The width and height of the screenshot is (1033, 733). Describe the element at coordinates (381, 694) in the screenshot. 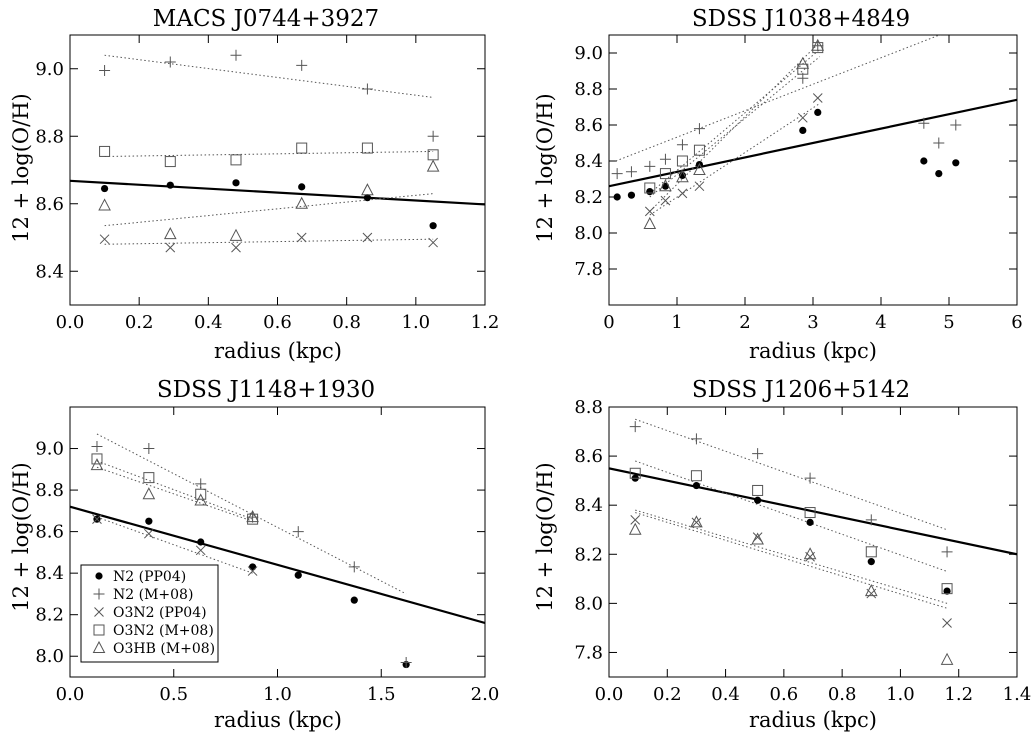

I see `x-tick-label: 1.5` at that location.